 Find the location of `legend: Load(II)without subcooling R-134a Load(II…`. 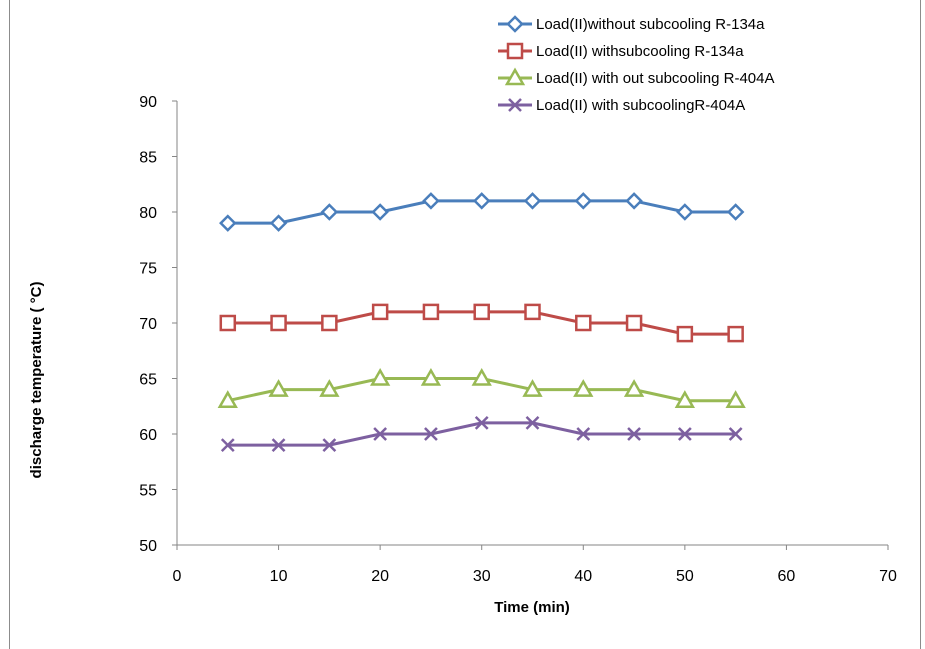

legend: Load(II)without subcooling R-134a Load(II… is located at coordinates (636, 64).